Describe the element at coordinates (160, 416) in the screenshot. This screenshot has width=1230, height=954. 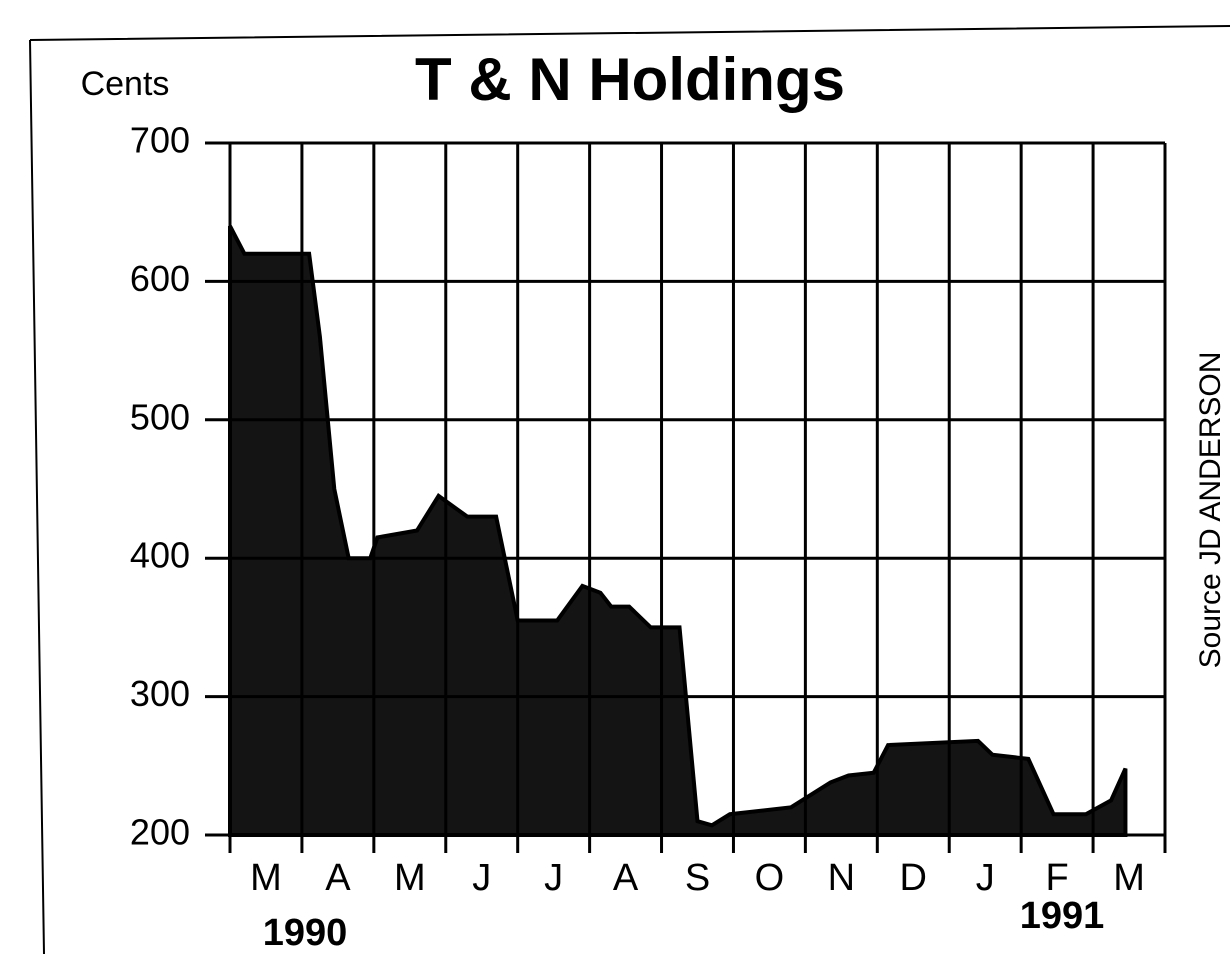
I see `y-tick-label: 500` at that location.